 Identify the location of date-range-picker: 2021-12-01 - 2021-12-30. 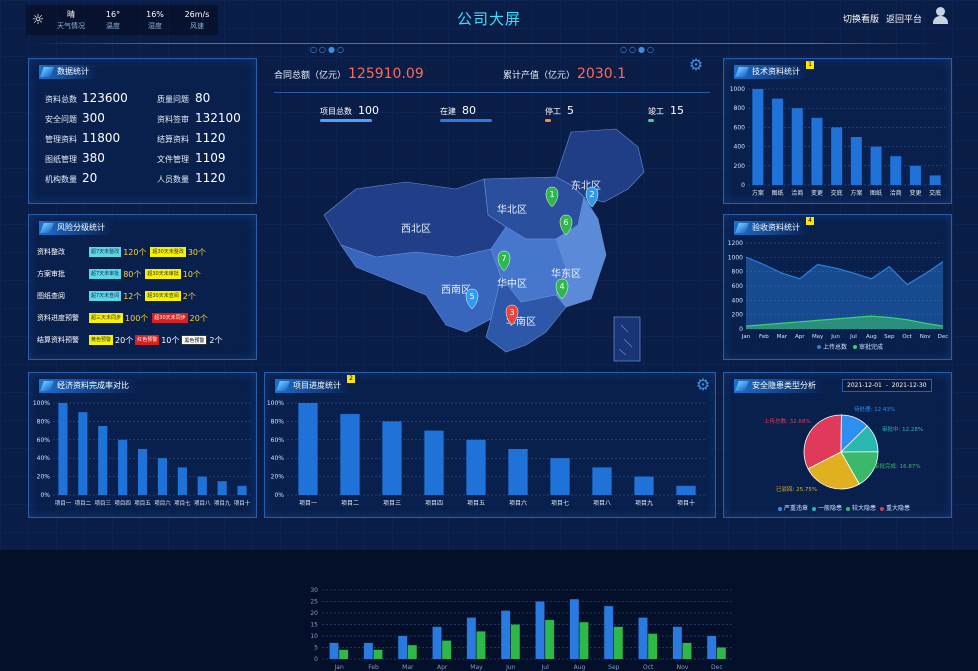
(887, 385).